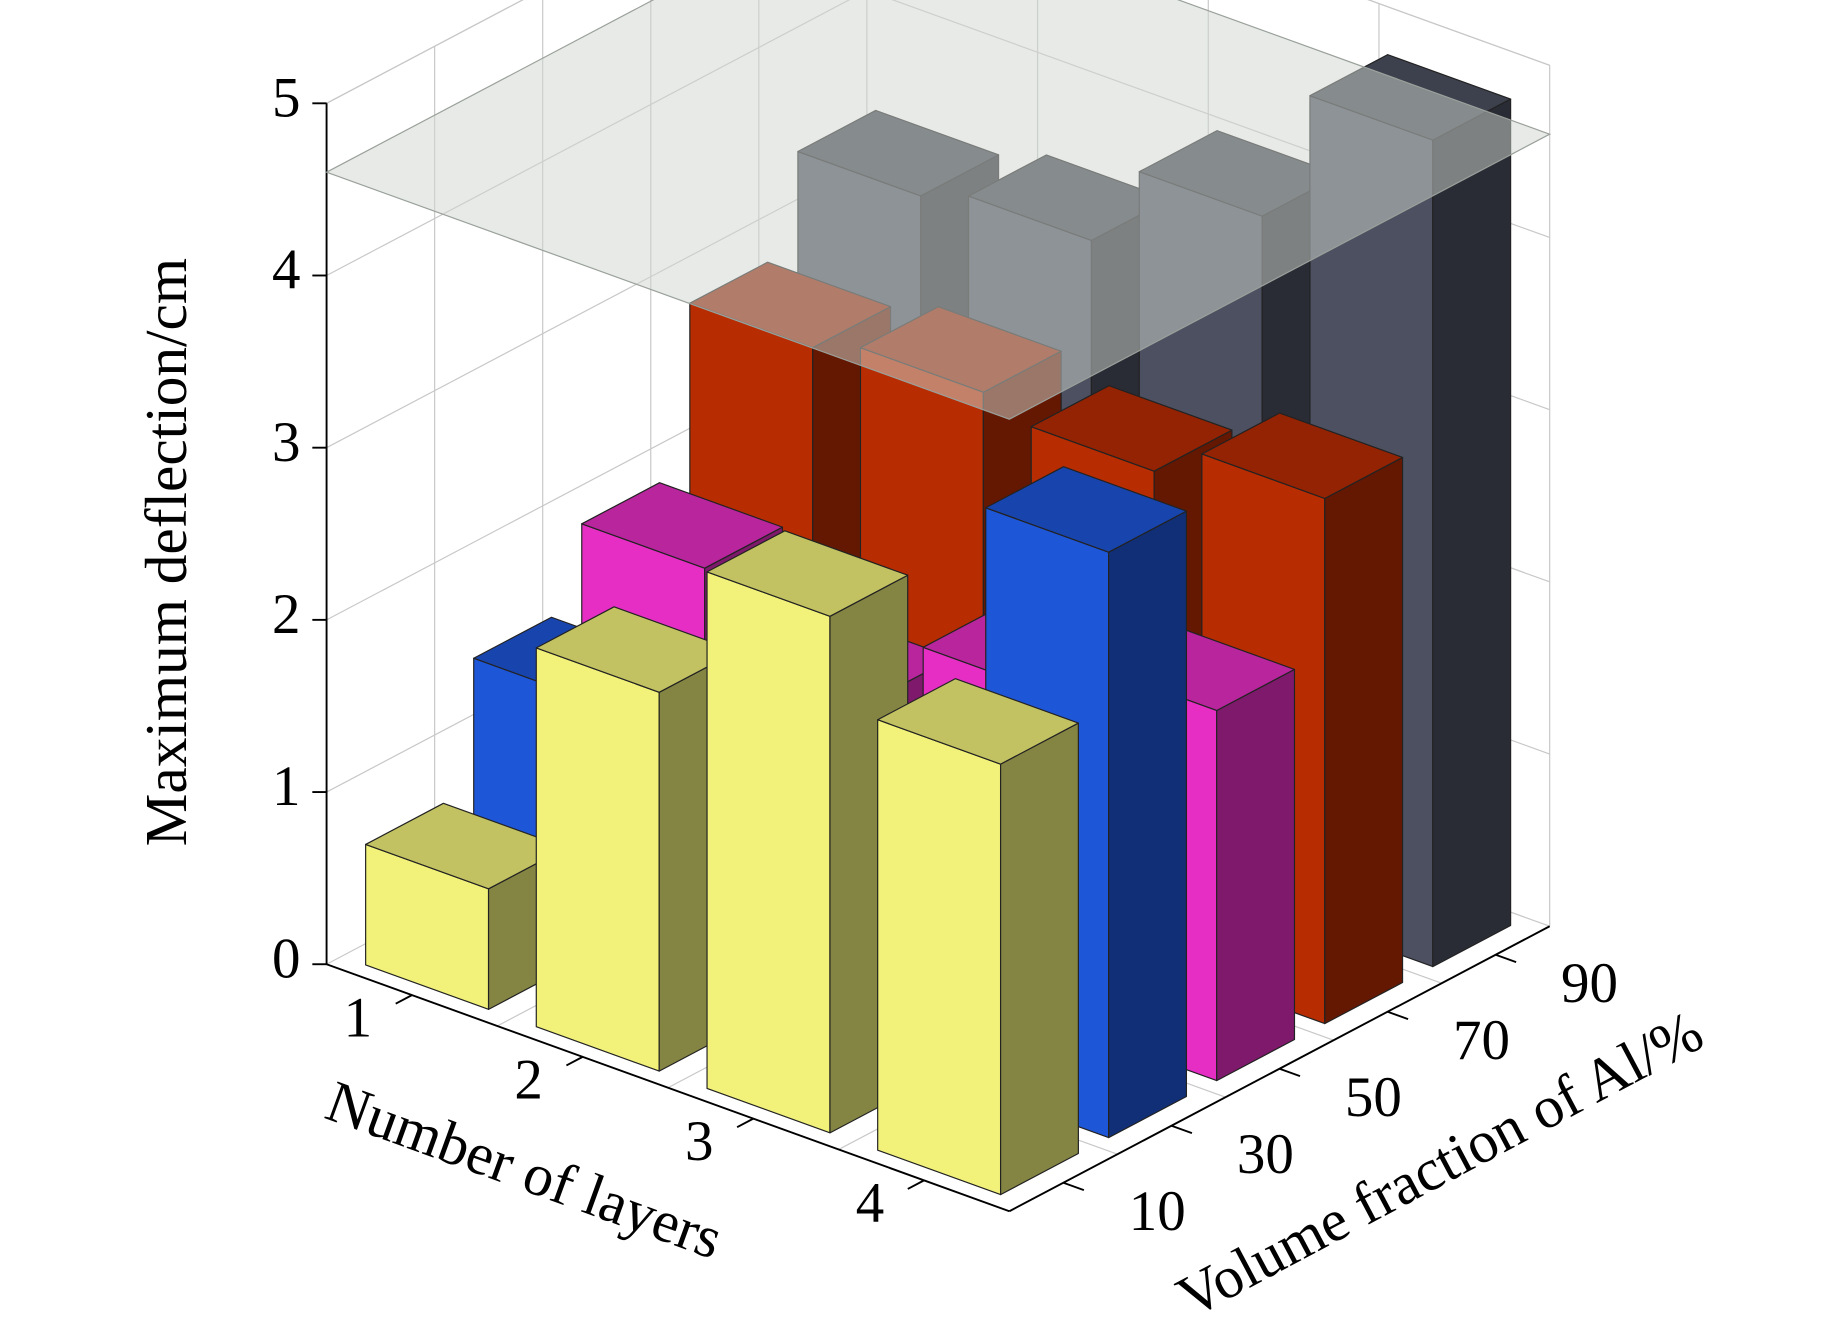  I want to click on x-axis, so click(668, 1088).